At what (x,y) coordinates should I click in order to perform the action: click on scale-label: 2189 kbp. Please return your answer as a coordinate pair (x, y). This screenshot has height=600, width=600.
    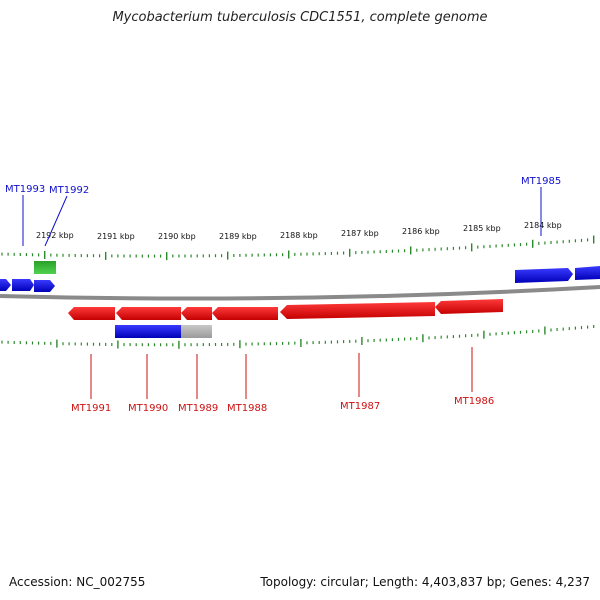
    Looking at the image, I should click on (238, 236).